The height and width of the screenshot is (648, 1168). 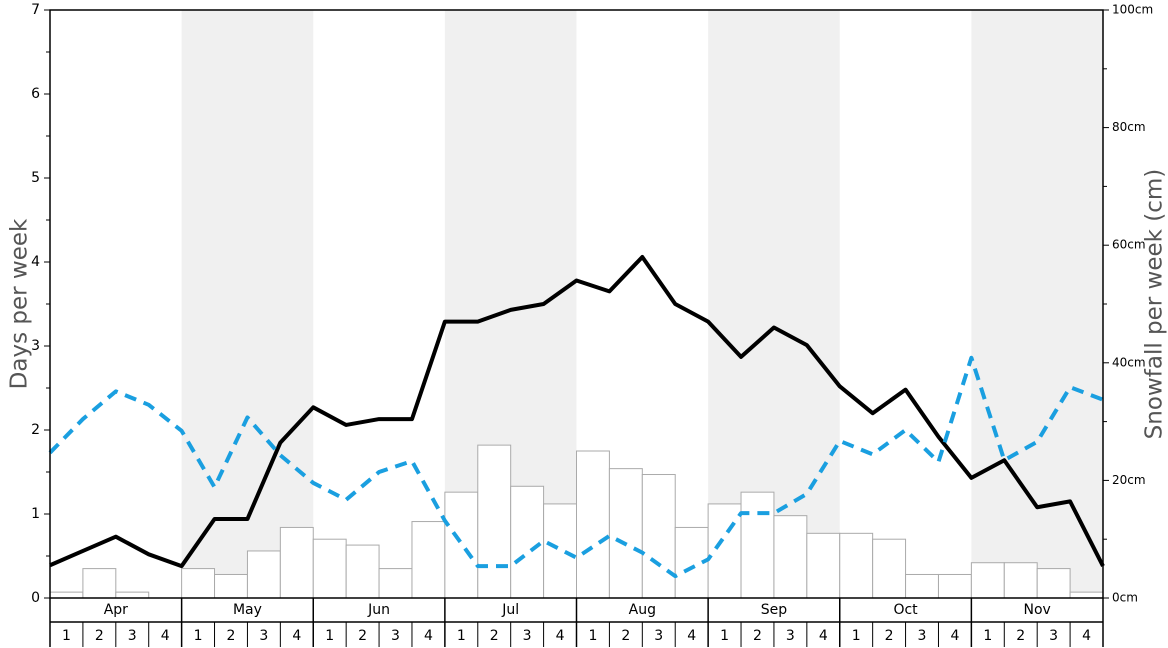 I want to click on y-tick-label: 3, so click(x=35, y=346).